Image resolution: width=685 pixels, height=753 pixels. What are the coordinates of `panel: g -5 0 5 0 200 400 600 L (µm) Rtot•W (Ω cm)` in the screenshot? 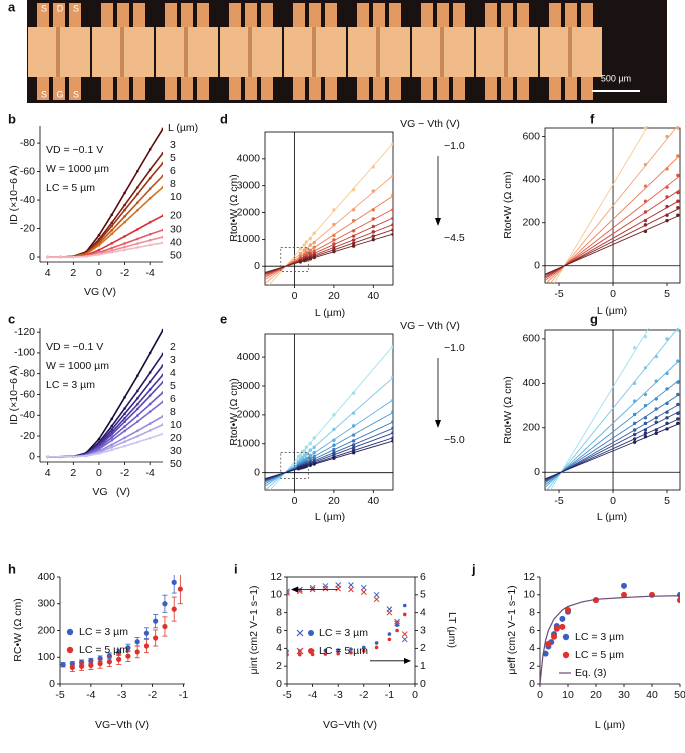 It's located at (591, 417).